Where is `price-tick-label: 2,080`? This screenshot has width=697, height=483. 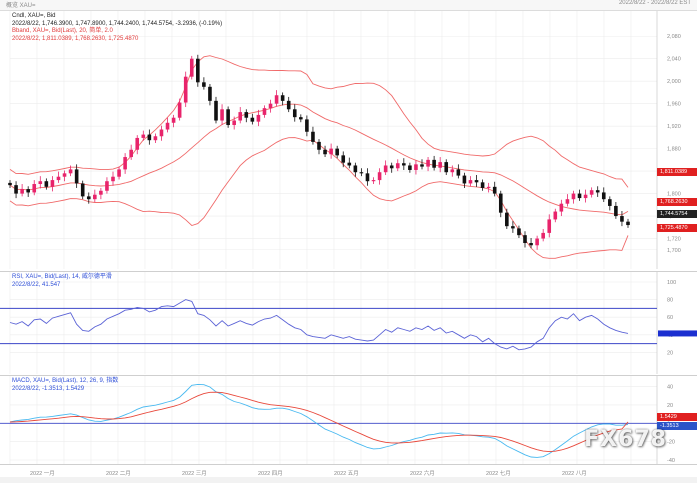 price-tick-label: 2,080 is located at coordinates (674, 37).